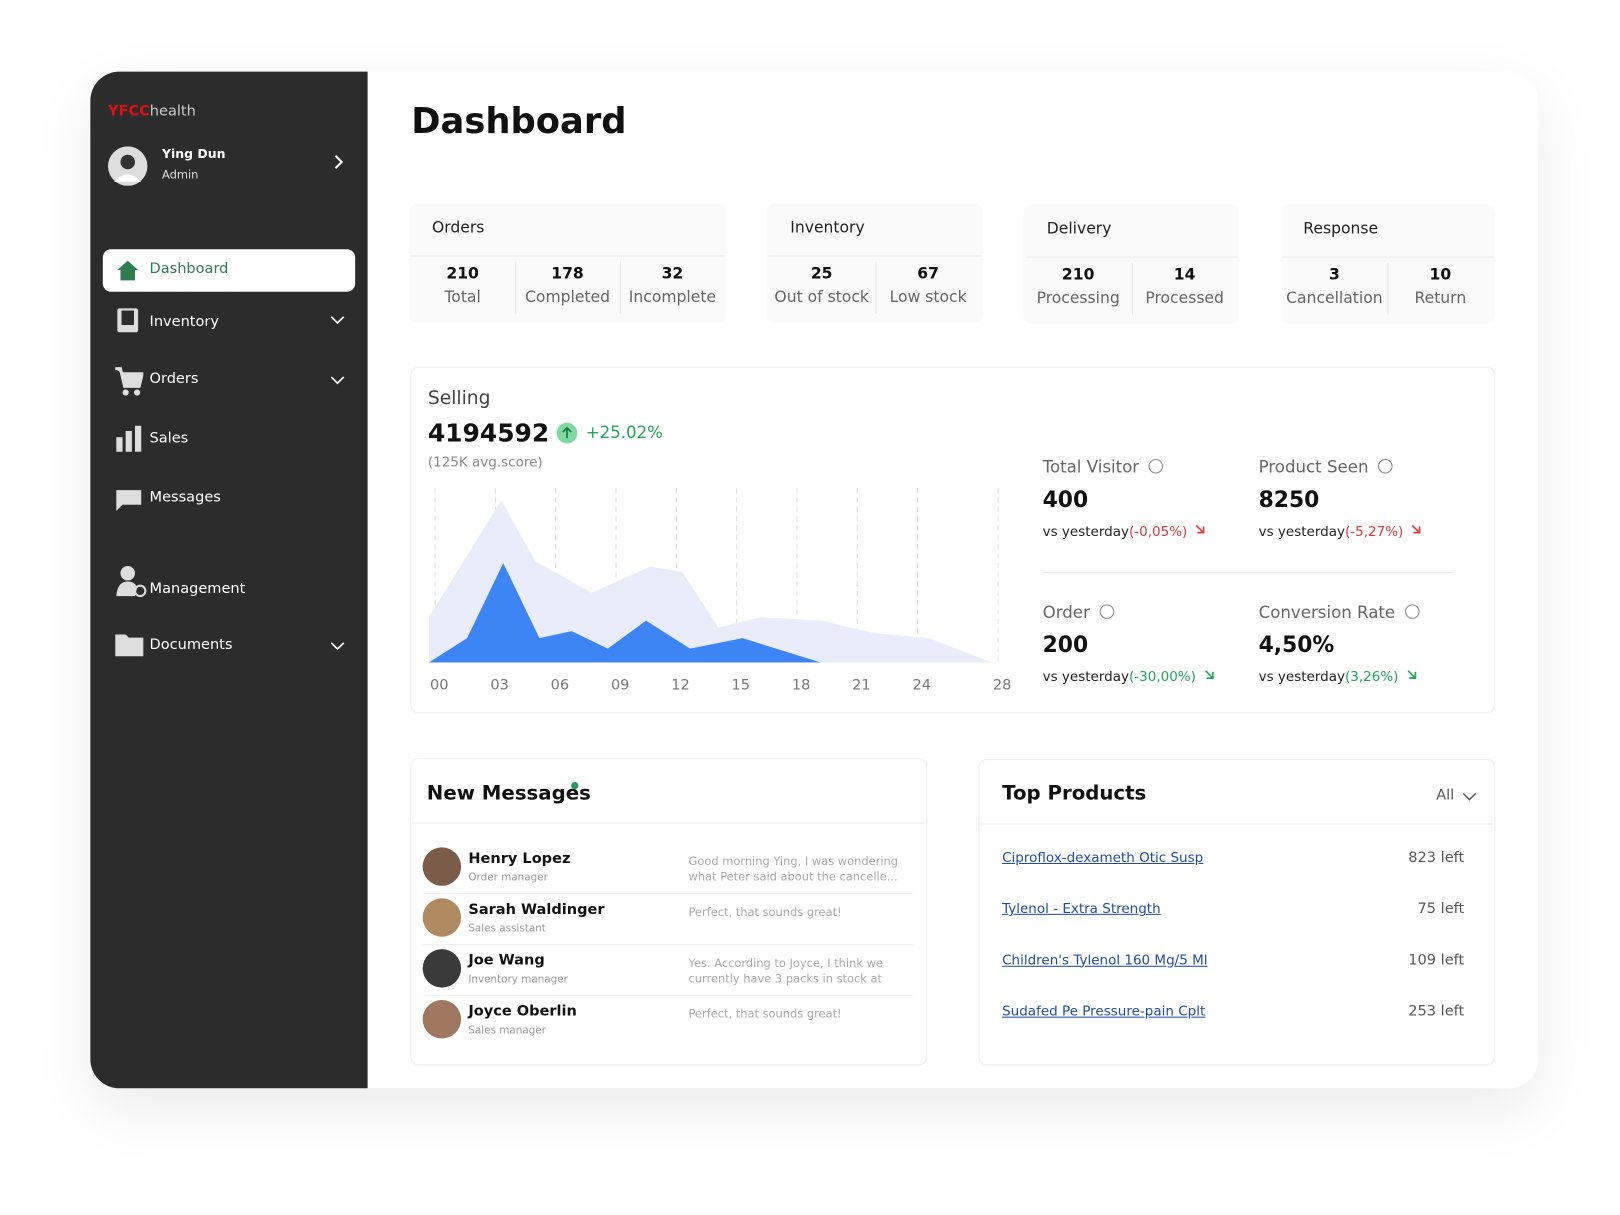 The image size is (1620, 1215). Describe the element at coordinates (1103, 467) in the screenshot. I see `metric-label: Total Visitor` at that location.